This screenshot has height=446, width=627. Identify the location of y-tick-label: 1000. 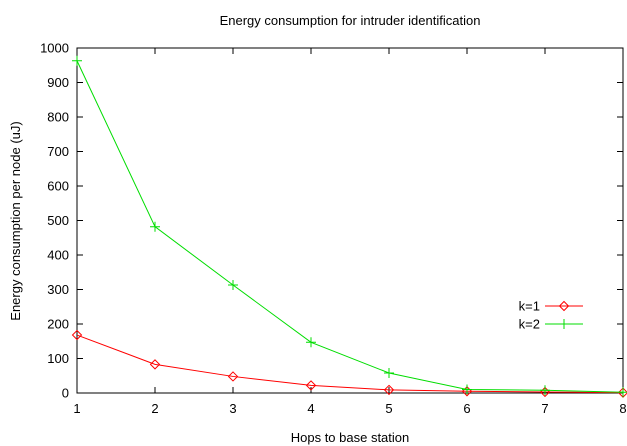
(54, 48).